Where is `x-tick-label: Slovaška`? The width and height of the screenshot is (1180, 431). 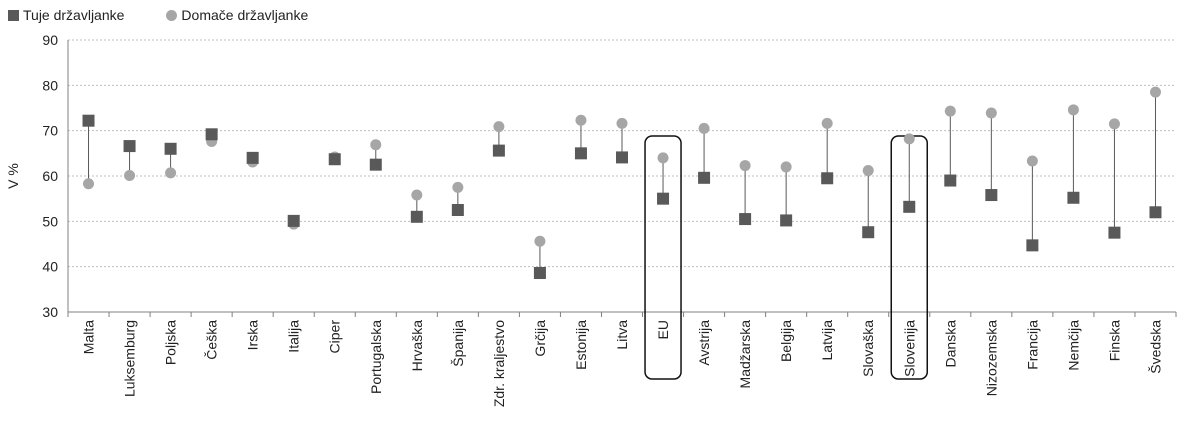
x-tick-label: Slovaška is located at coordinates (868, 348).